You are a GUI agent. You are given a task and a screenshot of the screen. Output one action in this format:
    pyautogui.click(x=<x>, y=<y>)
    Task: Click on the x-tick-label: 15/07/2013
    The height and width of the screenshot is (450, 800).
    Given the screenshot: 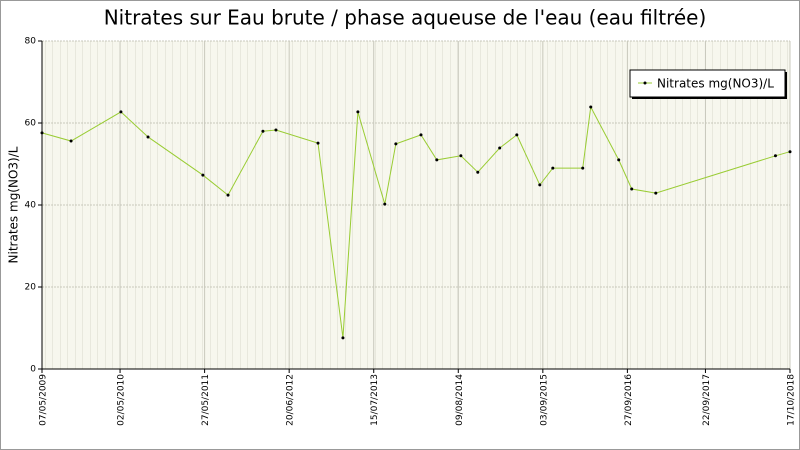 What is the action you would take?
    pyautogui.click(x=375, y=400)
    